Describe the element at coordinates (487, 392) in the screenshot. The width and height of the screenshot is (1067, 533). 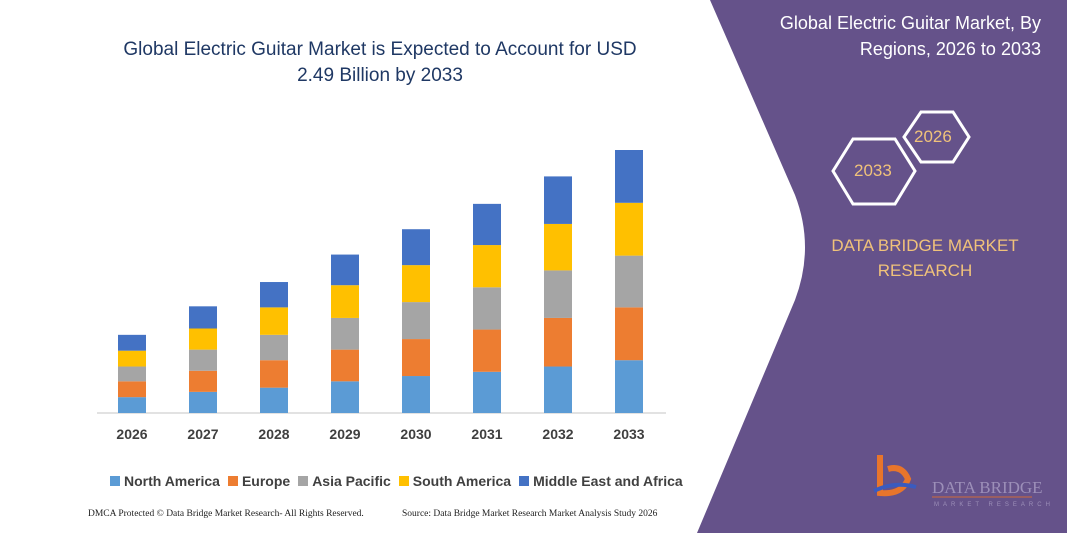
I see `bar-segment-2031-north-america` at that location.